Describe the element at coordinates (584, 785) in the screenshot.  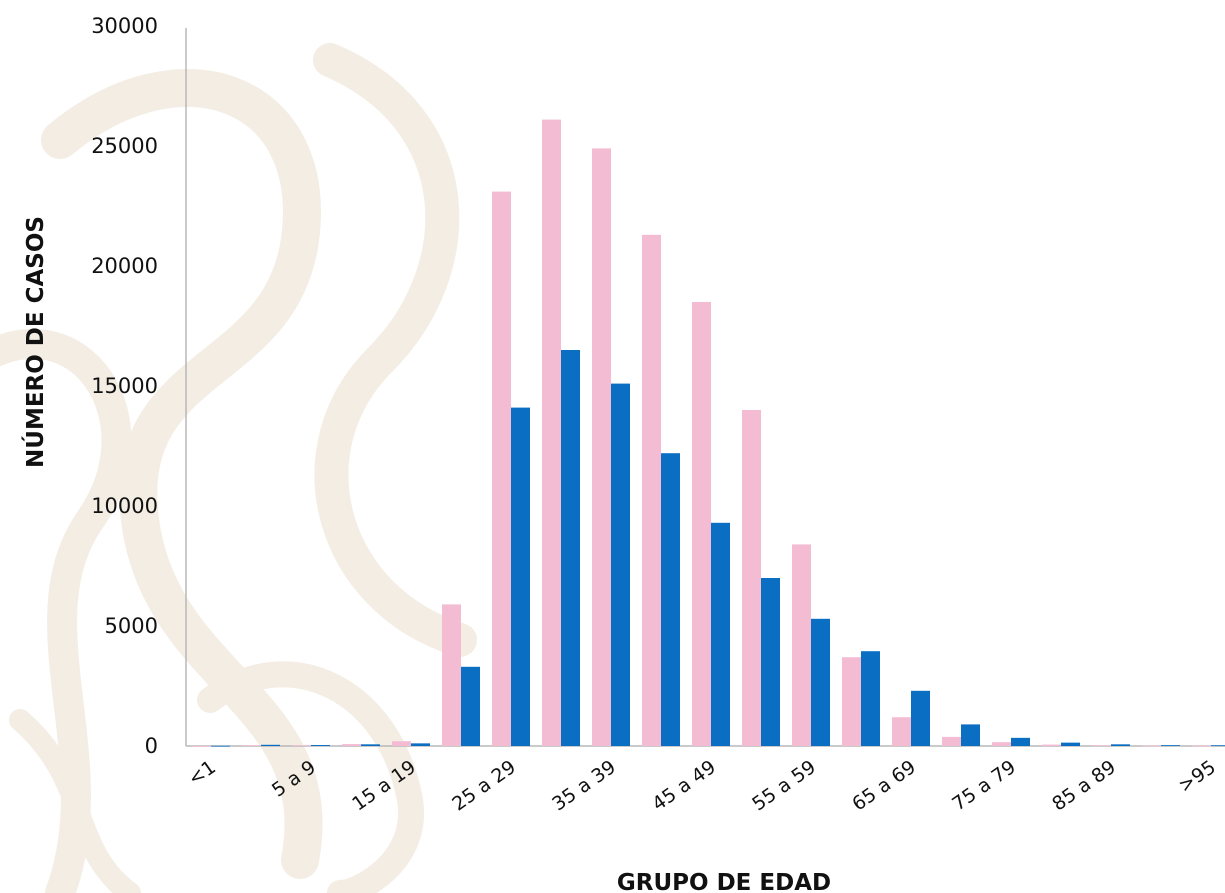
I see `x-tick-label: 35 a 39` at that location.